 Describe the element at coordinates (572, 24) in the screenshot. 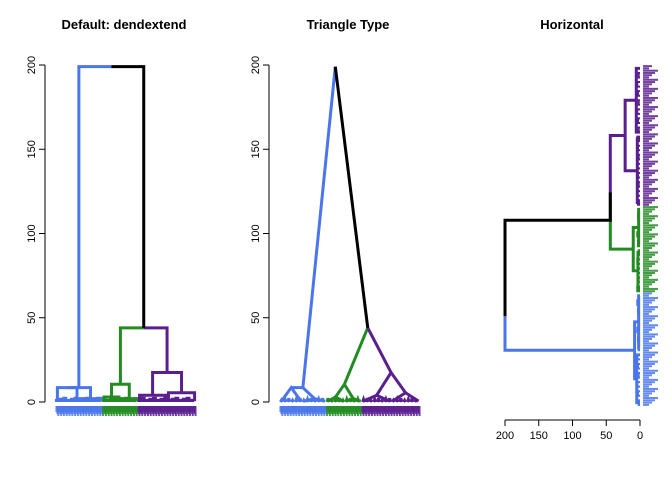

I see `panel-title-horizontal: Horizontal` at that location.